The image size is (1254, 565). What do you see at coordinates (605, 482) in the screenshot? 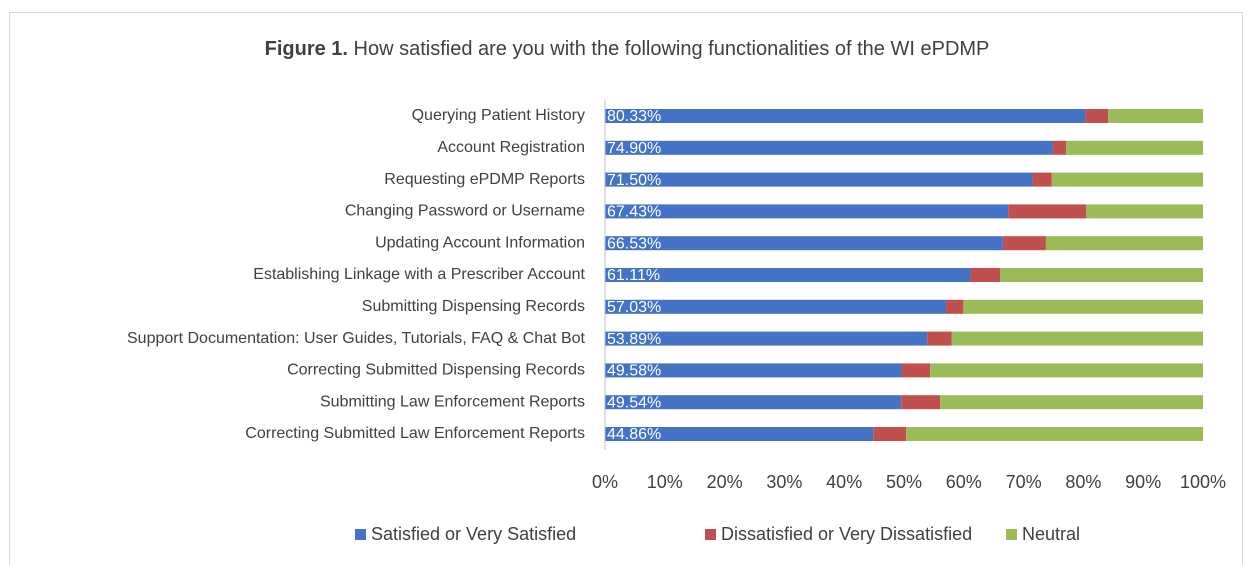
I see `x-tick-label: 0%` at bounding box center [605, 482].